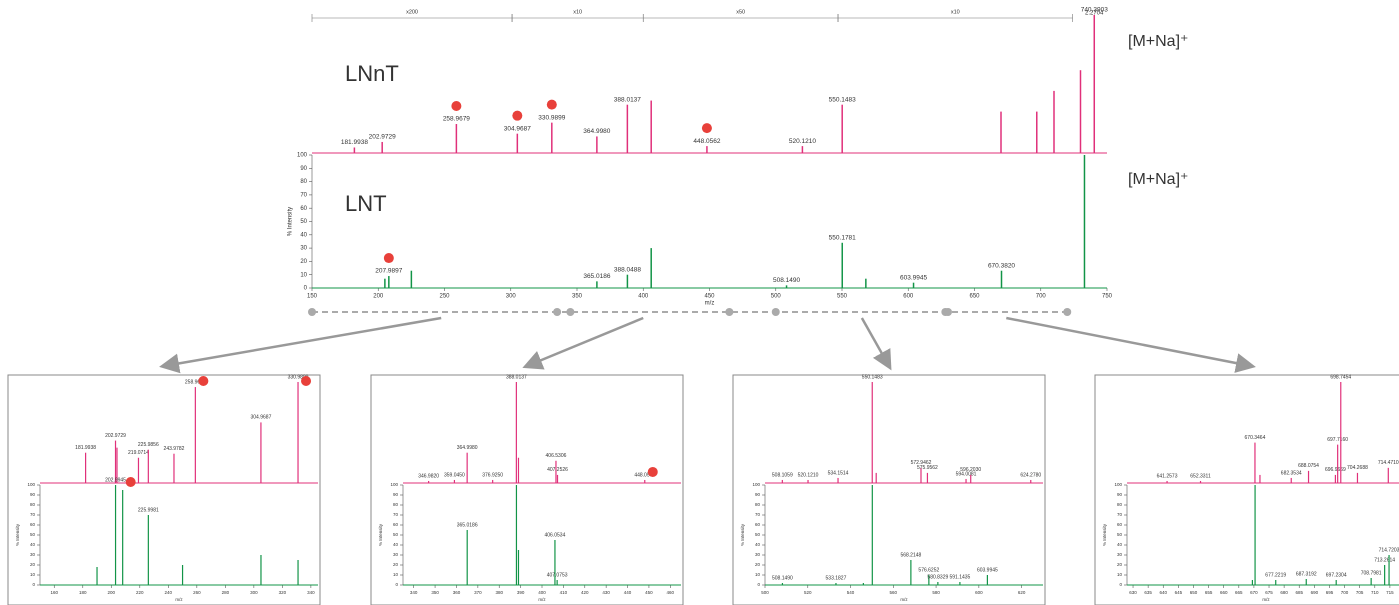 The height and width of the screenshot is (605, 1399). What do you see at coordinates (1200, 476) in the screenshot?
I see `peak-label: 652.3311` at bounding box center [1200, 476].